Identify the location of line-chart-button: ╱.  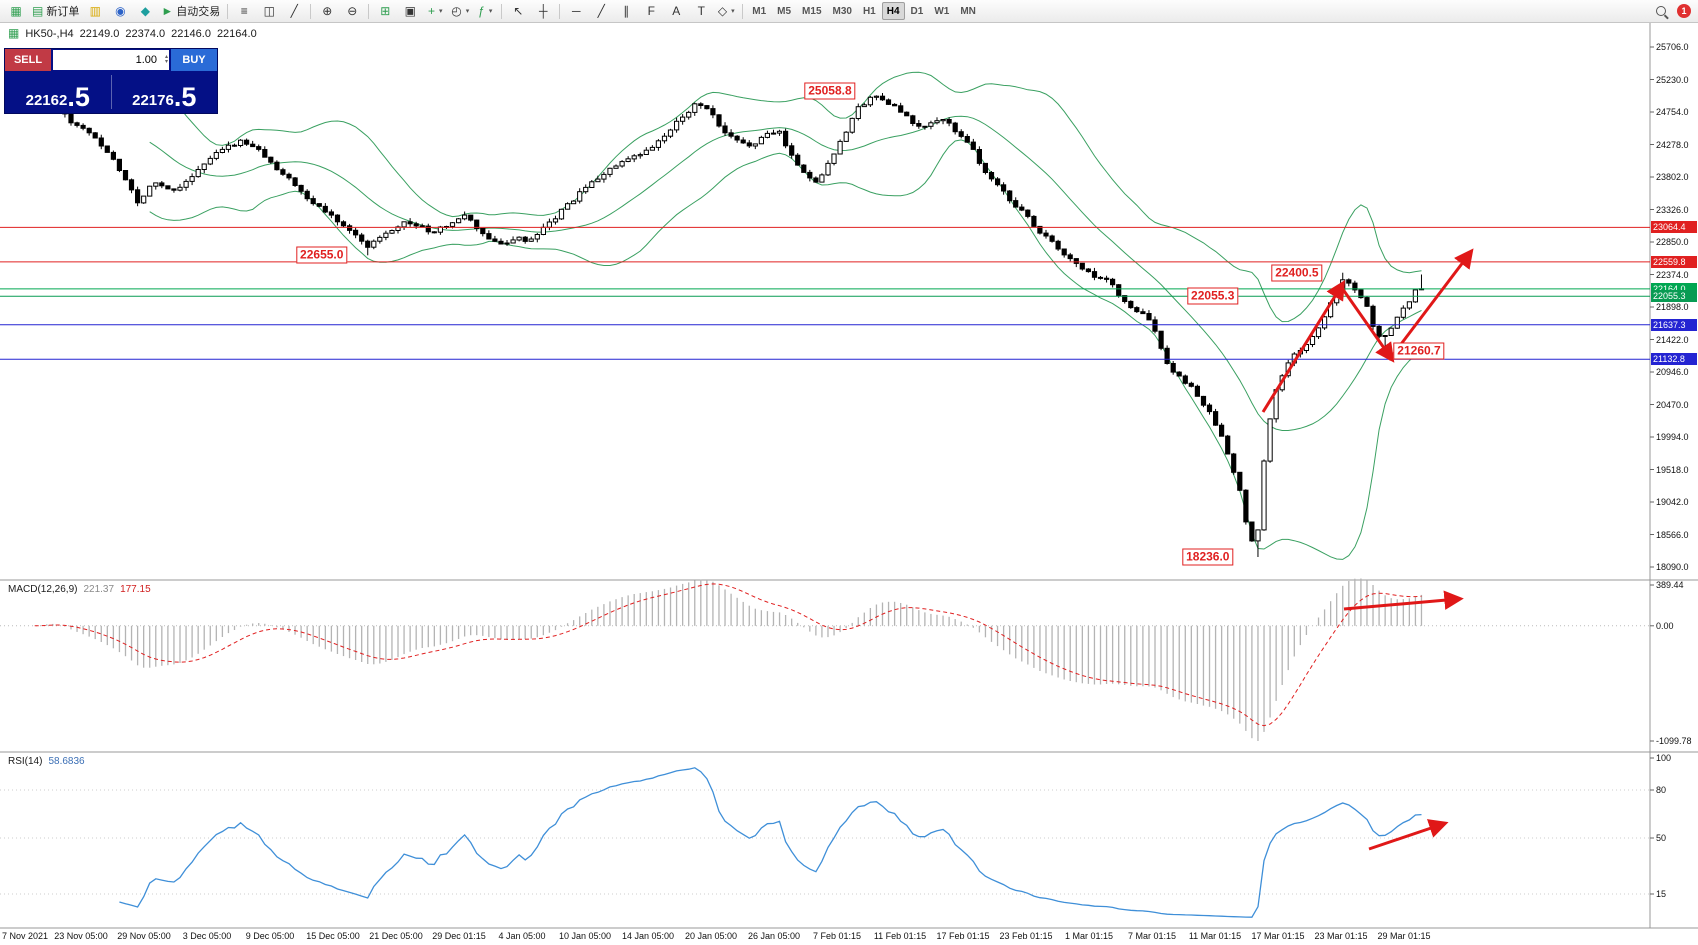
(294, 11).